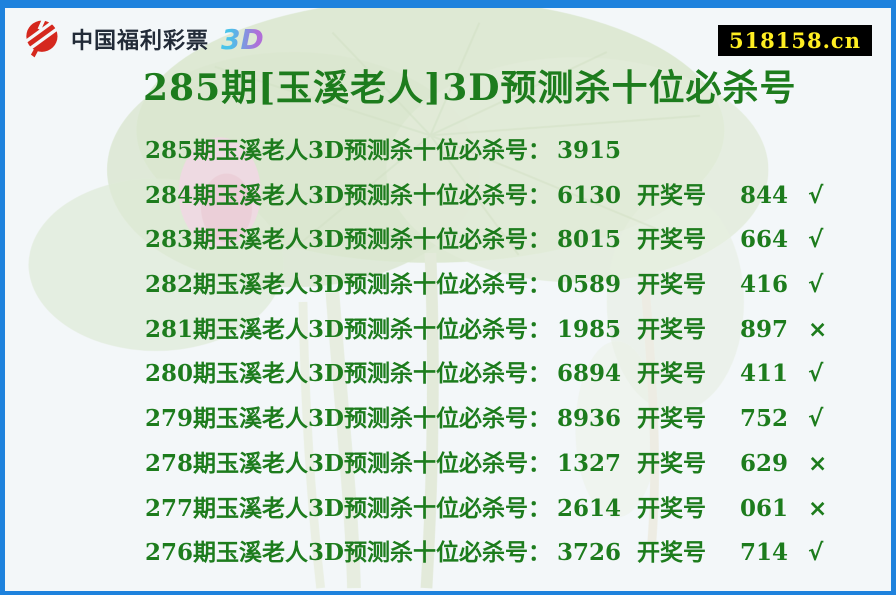  Describe the element at coordinates (588, 553) in the screenshot. I see `prediction-numbers: 3726` at that location.